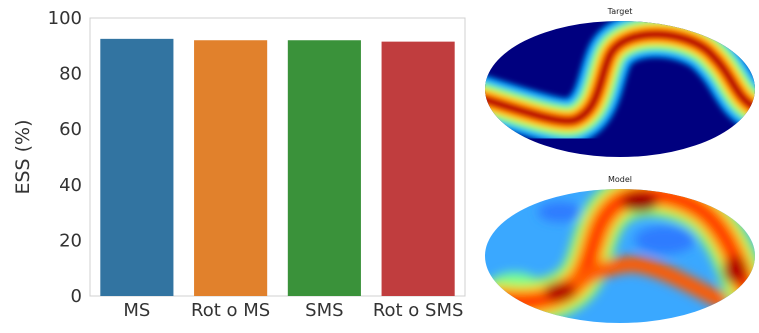 This screenshot has width=759, height=333. I want to click on y-tick-labels: 0 20 40 60 80 100, so click(65, 157).